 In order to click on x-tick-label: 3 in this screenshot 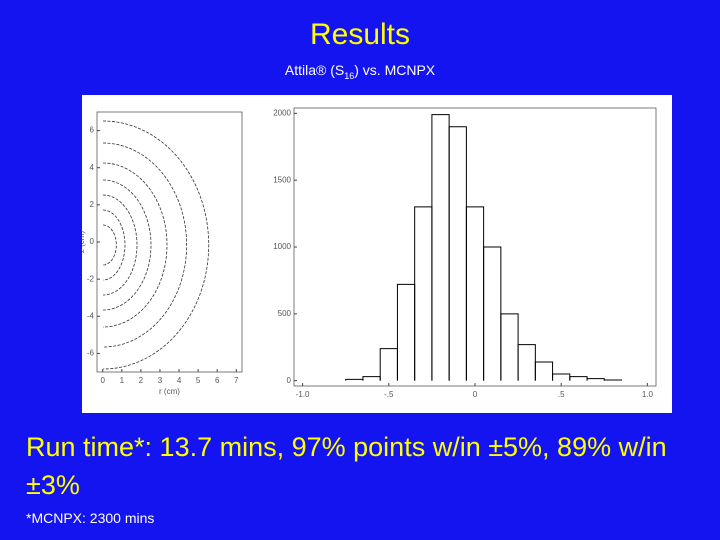, I will do `click(160, 380)`.